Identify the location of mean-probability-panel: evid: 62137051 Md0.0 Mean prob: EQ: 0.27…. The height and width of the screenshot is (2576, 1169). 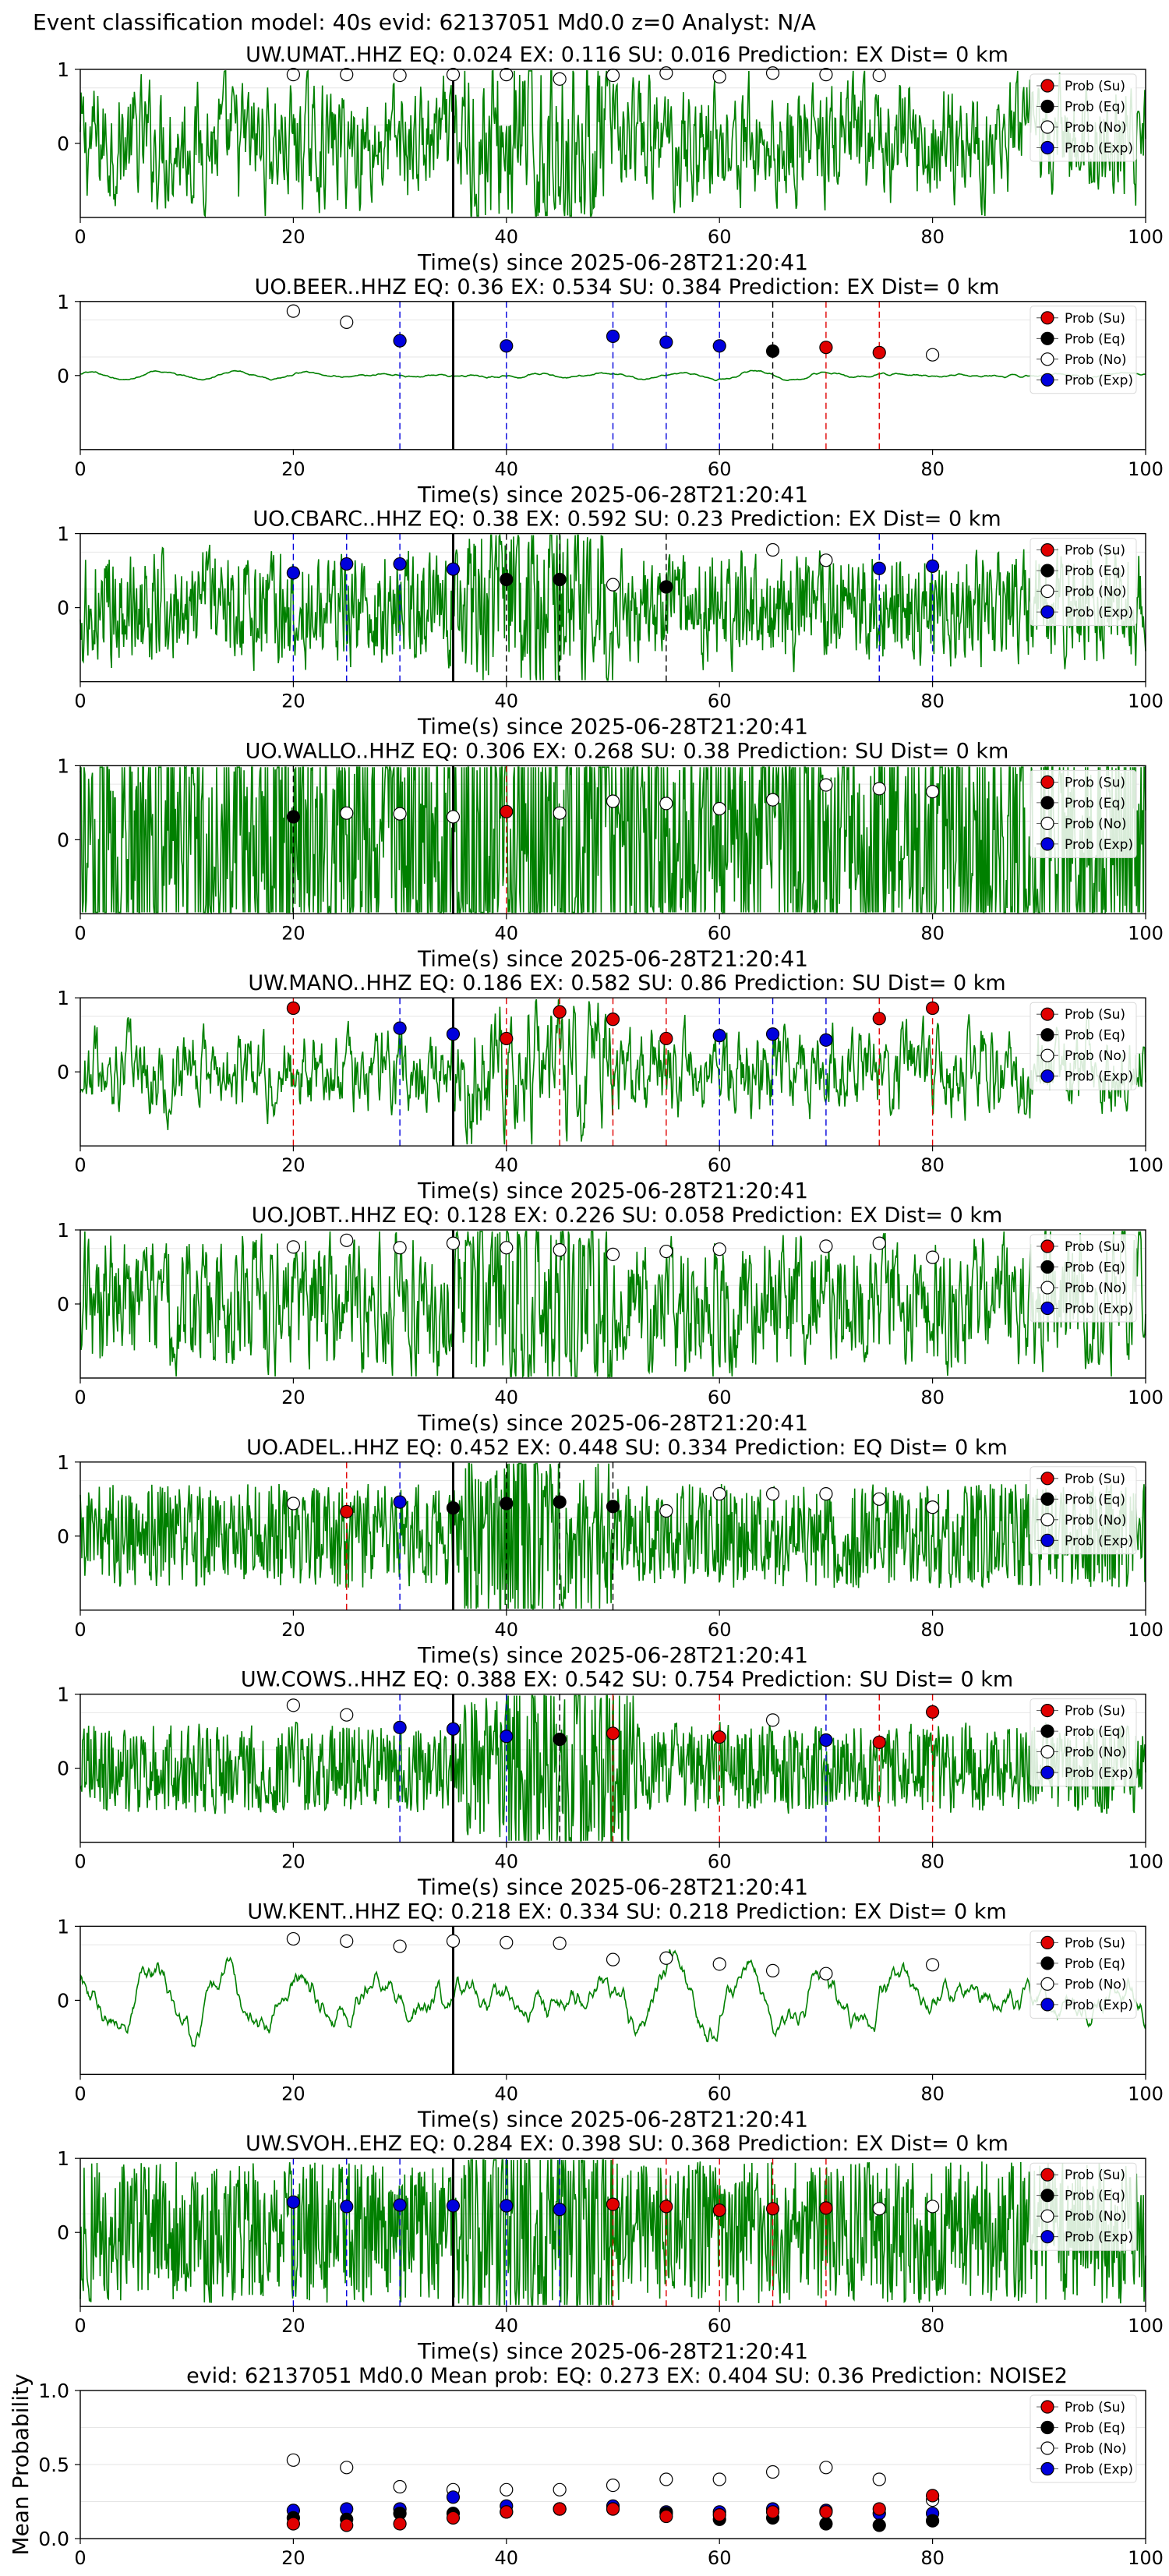
(586, 2466).